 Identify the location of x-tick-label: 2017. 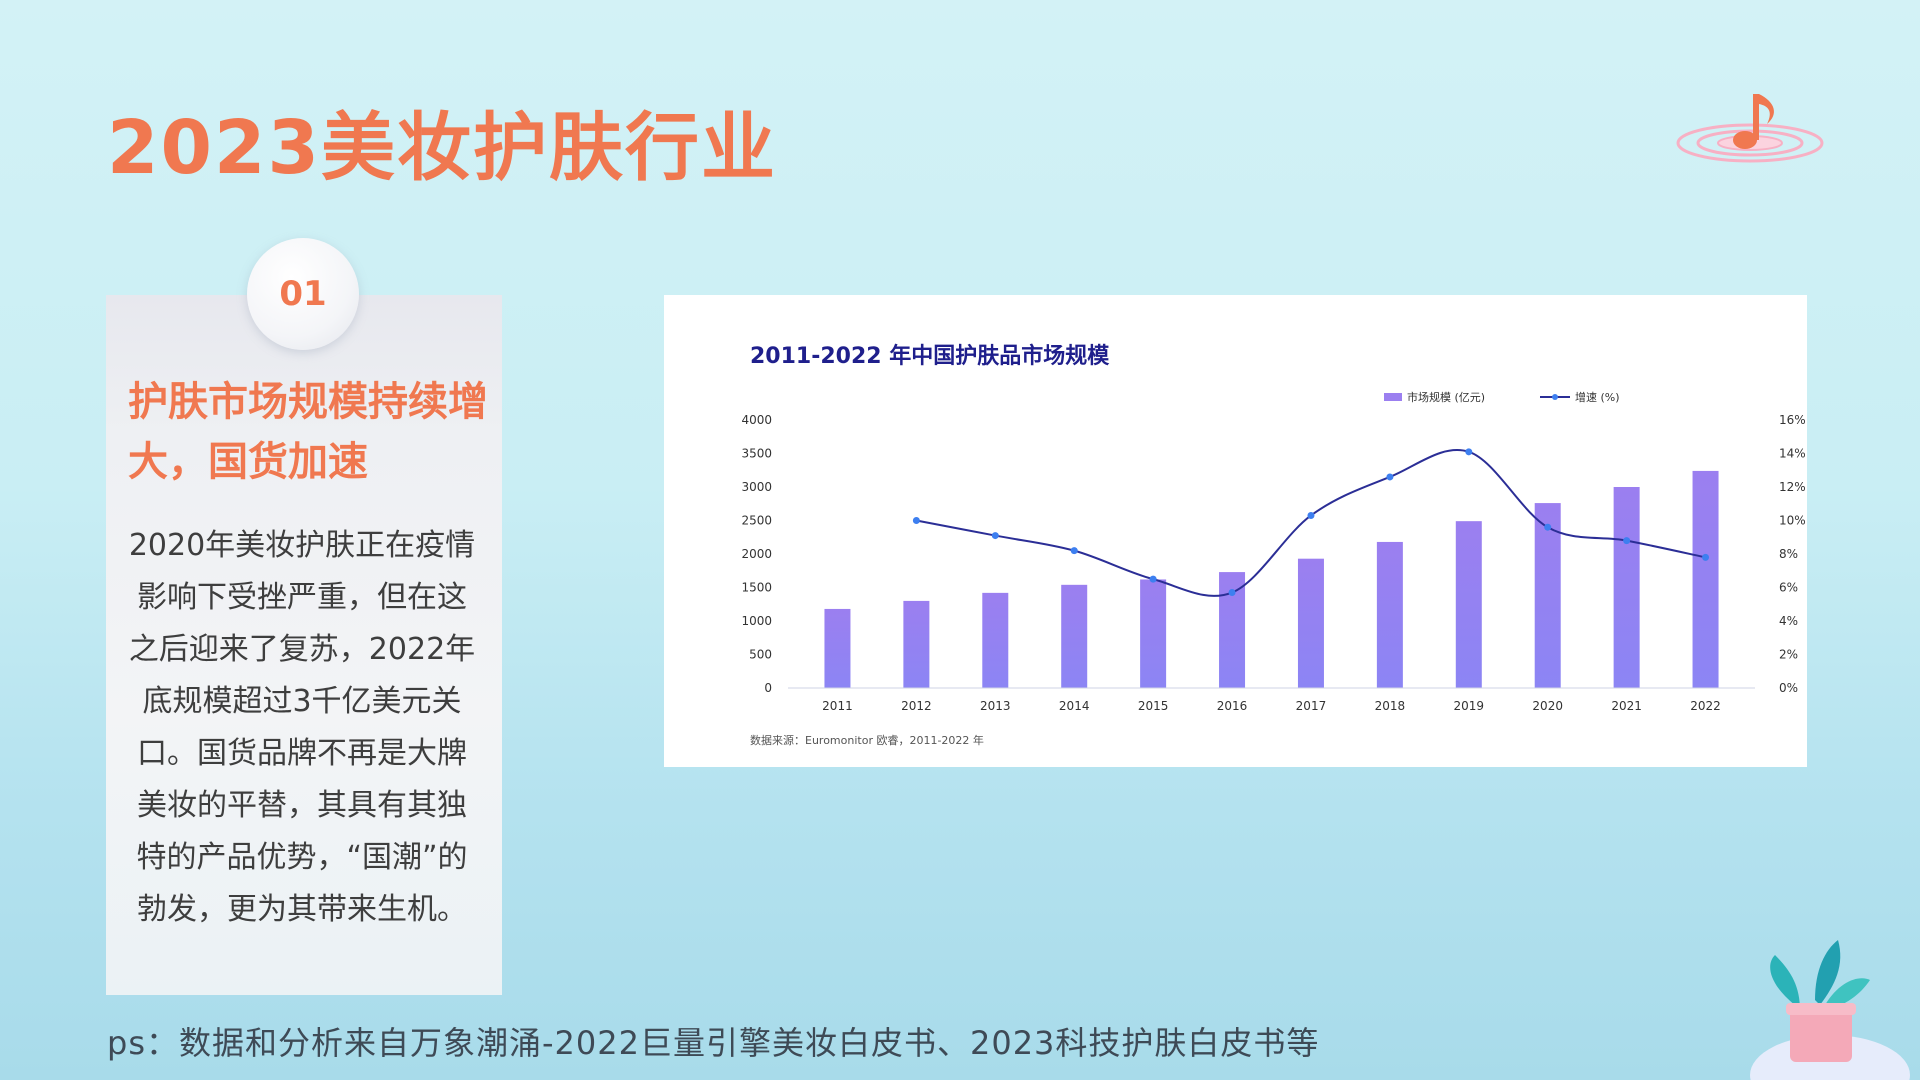
(1311, 706).